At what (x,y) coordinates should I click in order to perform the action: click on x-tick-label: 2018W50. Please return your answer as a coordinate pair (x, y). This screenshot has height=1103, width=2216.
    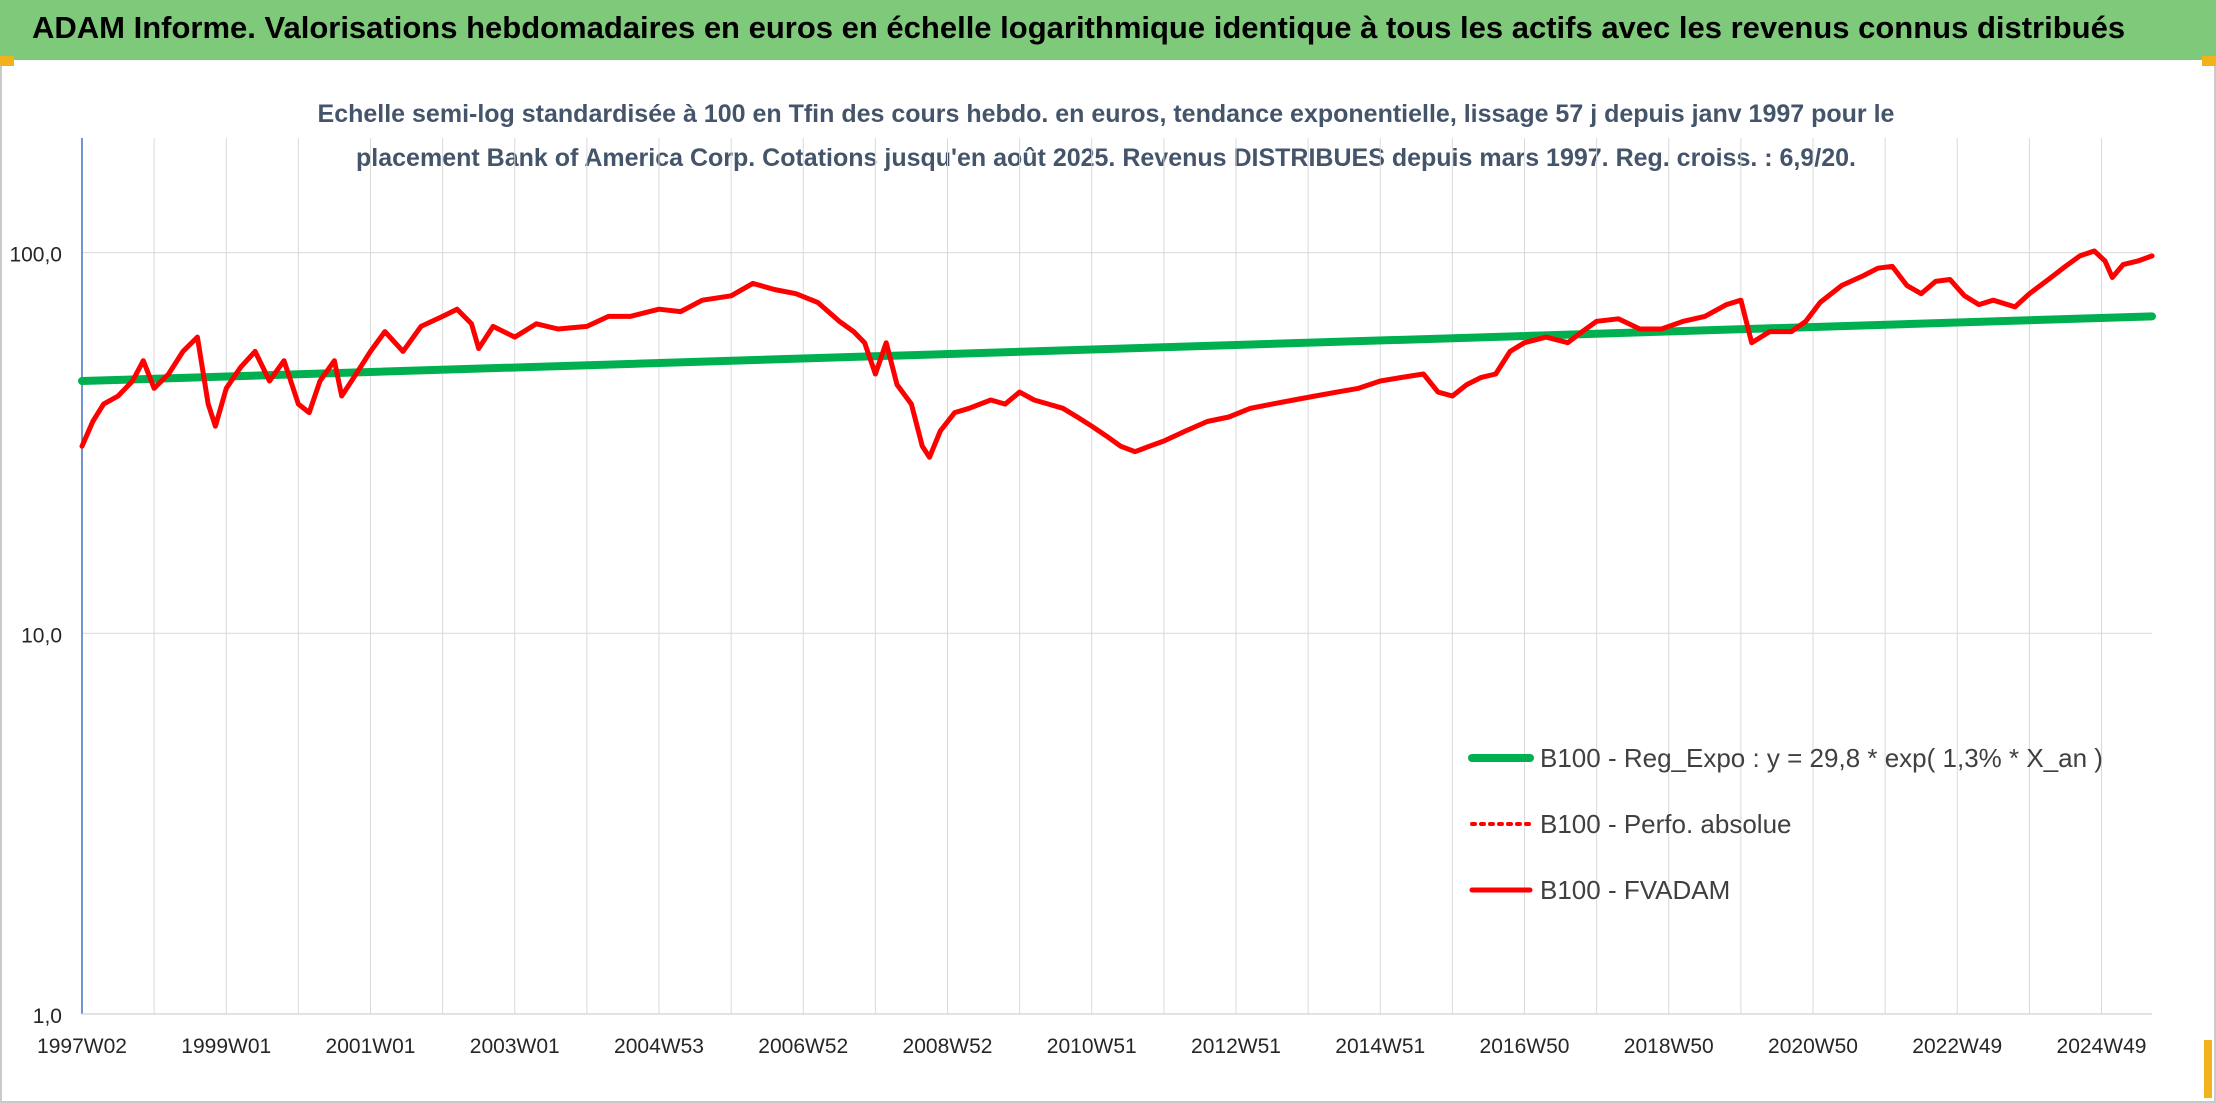
    Looking at the image, I should click on (1669, 1046).